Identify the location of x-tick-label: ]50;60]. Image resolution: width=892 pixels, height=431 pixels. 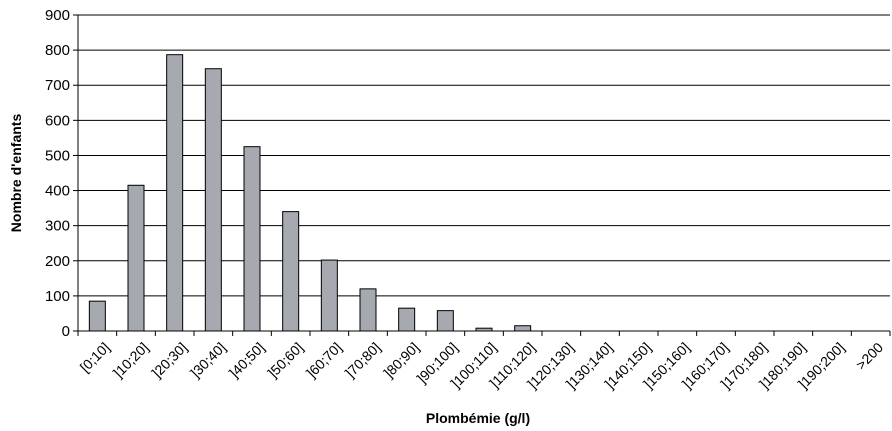
(286, 360).